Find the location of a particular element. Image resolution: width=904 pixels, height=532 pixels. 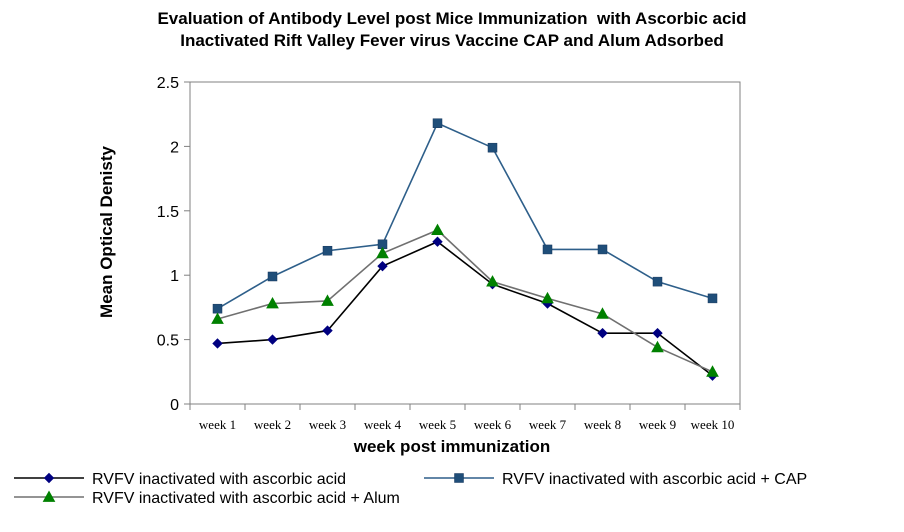

x-tick-label: week 10 is located at coordinates (713, 424).